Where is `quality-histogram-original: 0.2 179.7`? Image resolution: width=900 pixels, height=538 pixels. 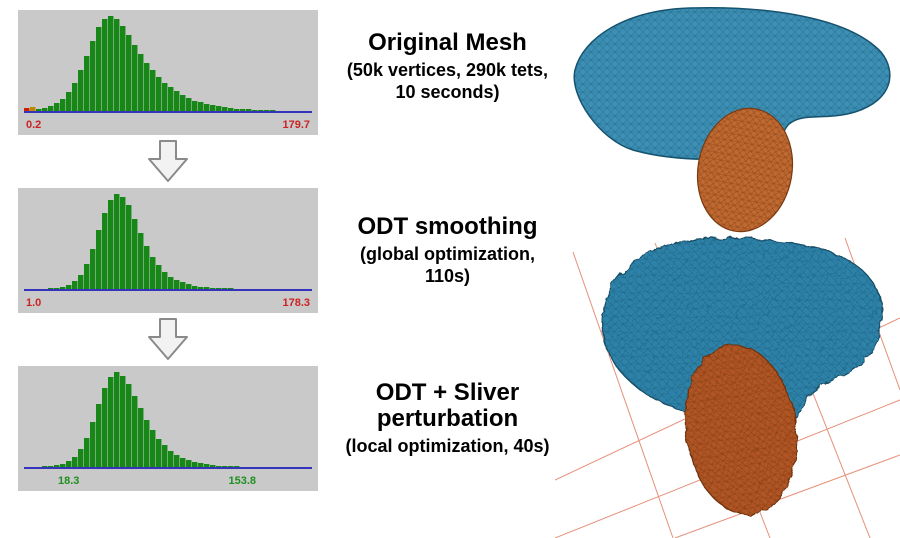
quality-histogram-original: 0.2 179.7 is located at coordinates (168, 72).